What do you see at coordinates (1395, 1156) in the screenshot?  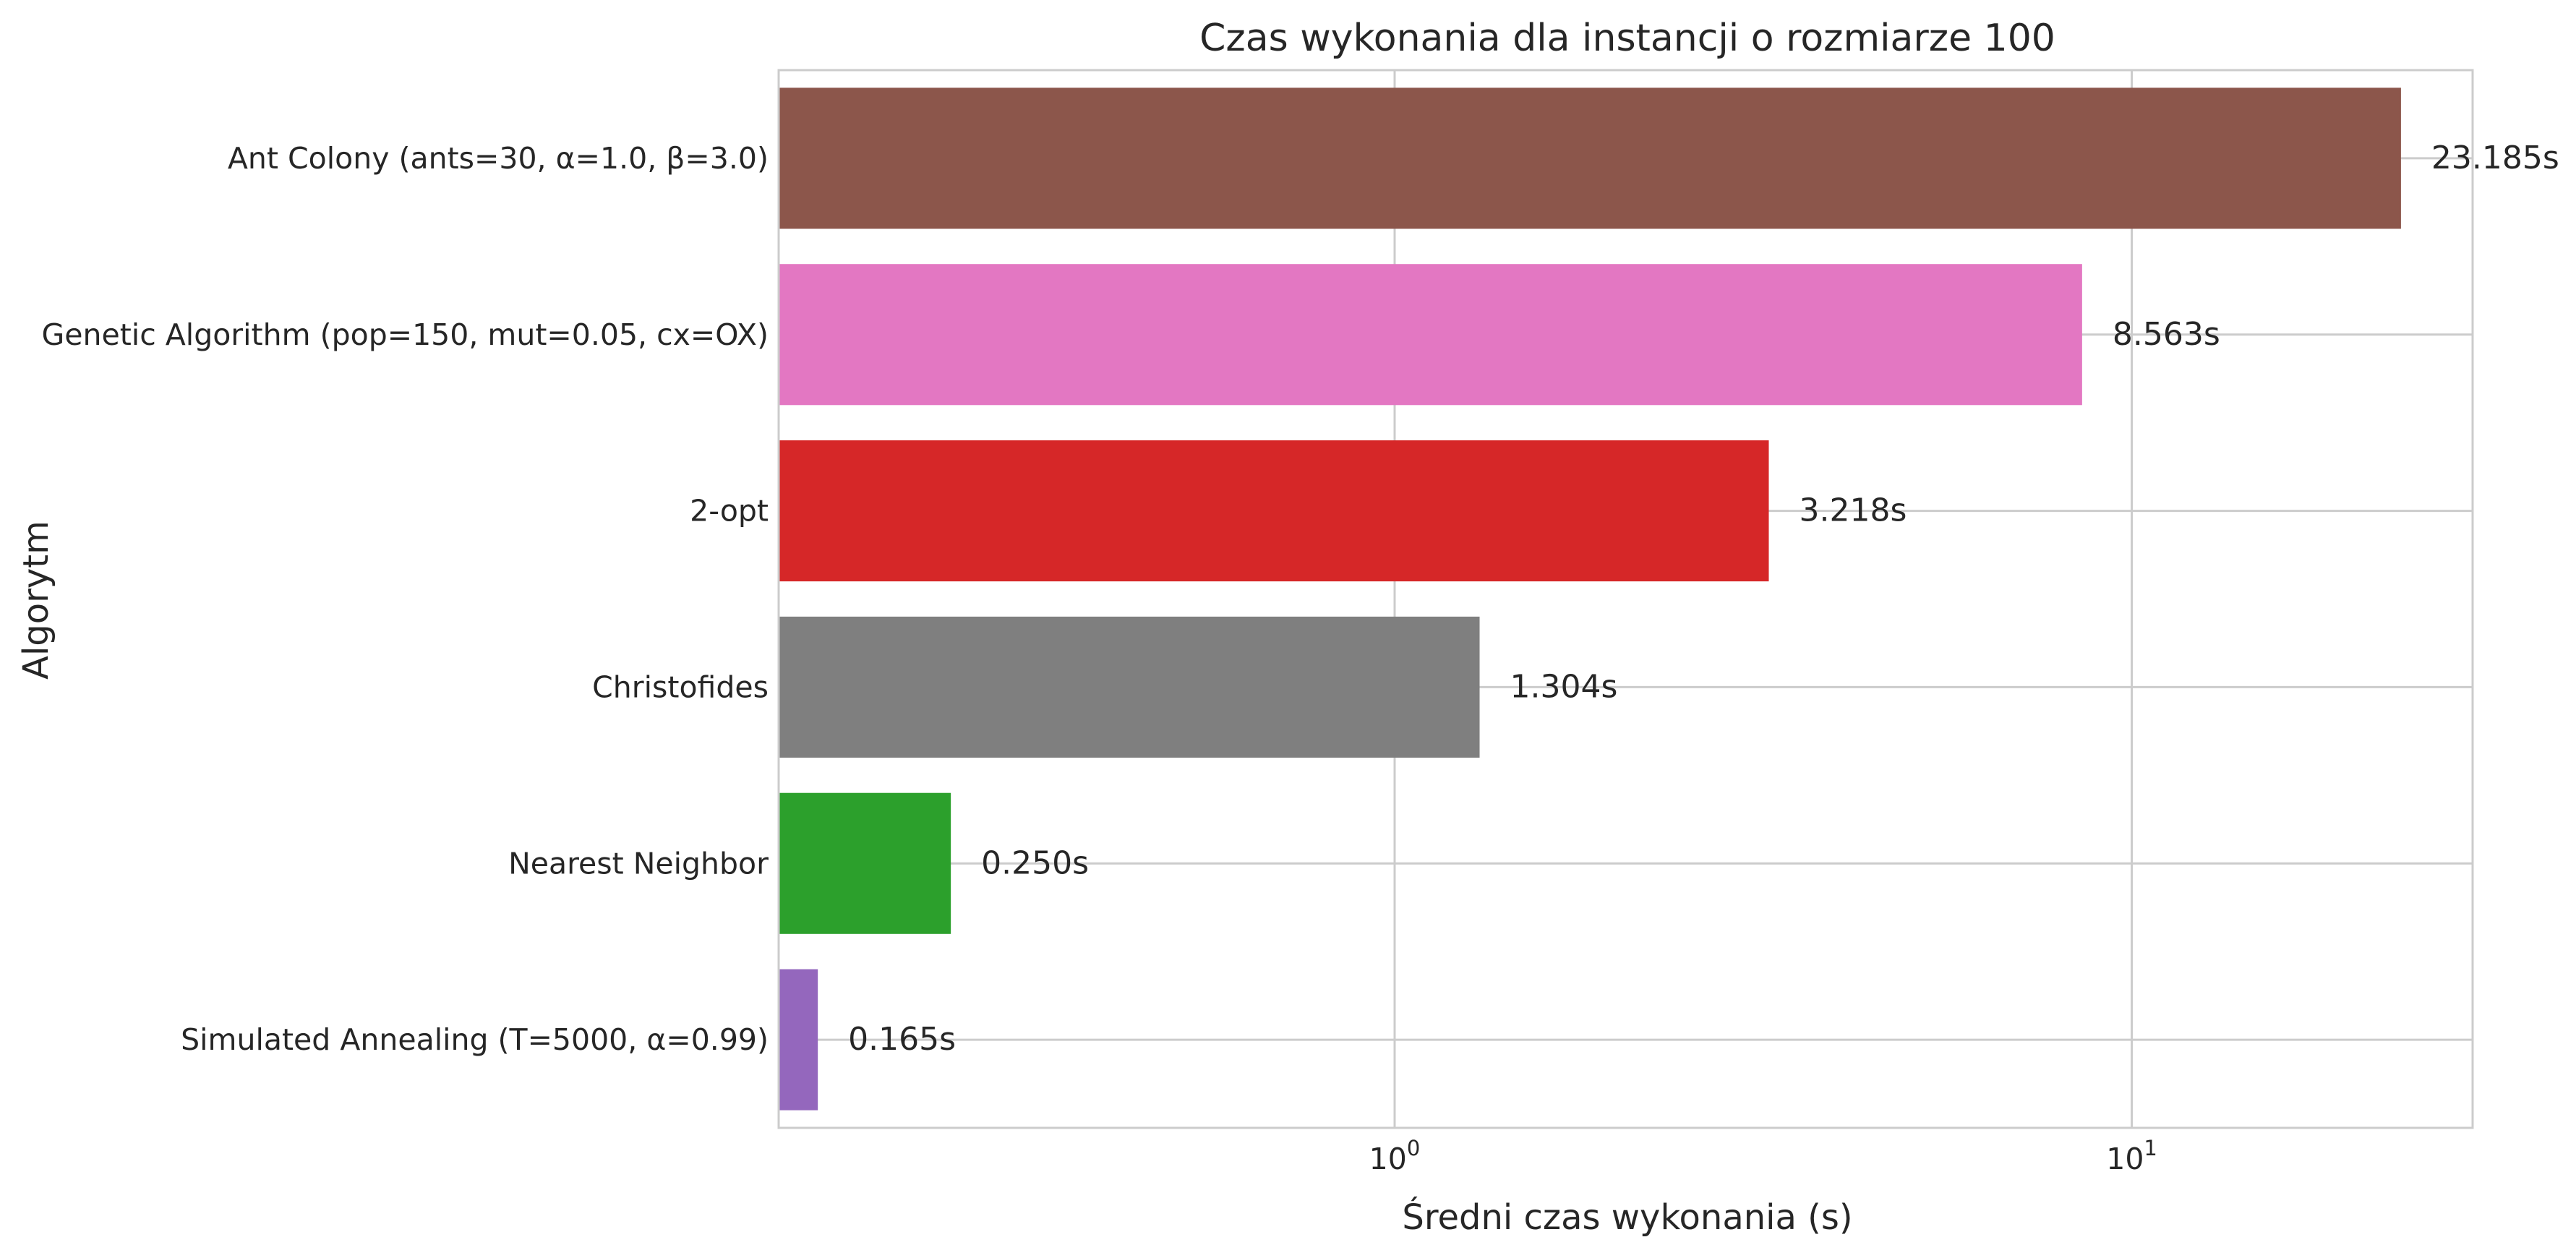 I see `x-tick-label: 10⁰` at bounding box center [1395, 1156].